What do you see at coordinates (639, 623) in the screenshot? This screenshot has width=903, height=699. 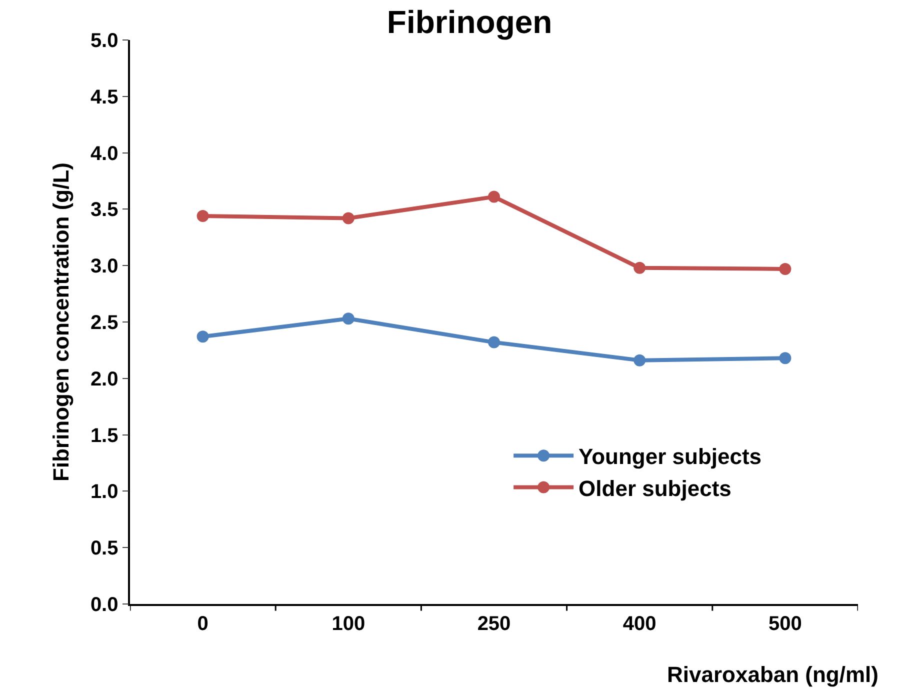 I see `x-tick-label: 400` at bounding box center [639, 623].